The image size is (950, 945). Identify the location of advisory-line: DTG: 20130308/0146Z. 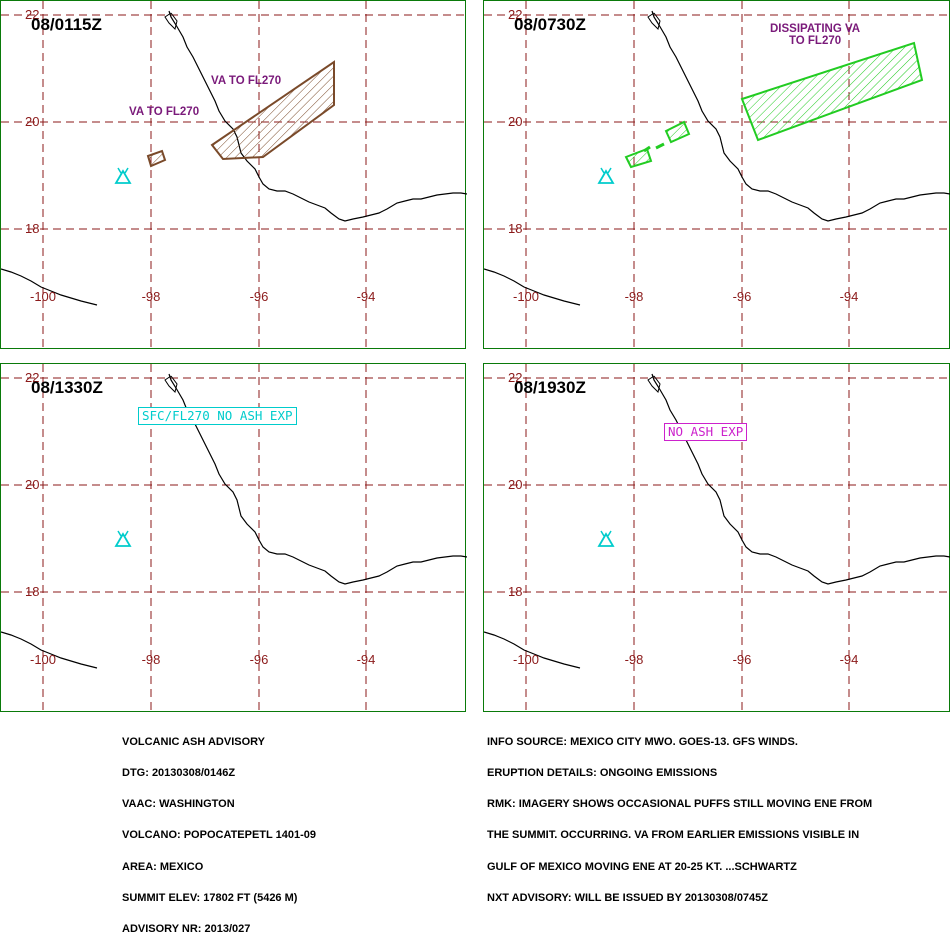
(179, 773).